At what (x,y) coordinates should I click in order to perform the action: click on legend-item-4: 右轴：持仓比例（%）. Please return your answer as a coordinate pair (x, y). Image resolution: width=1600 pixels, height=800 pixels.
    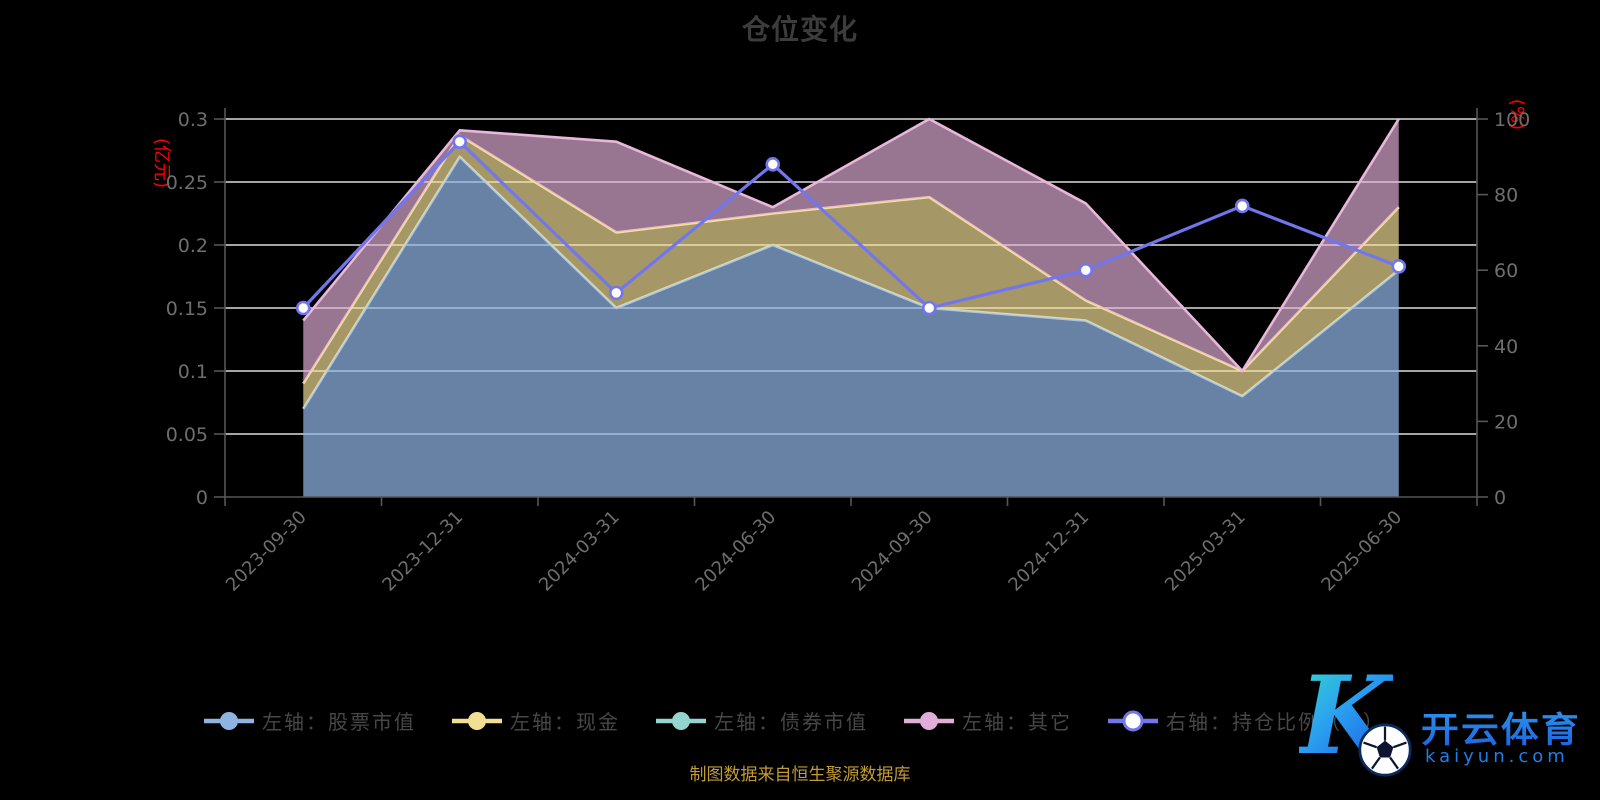
    Looking at the image, I should click on (1246, 720).